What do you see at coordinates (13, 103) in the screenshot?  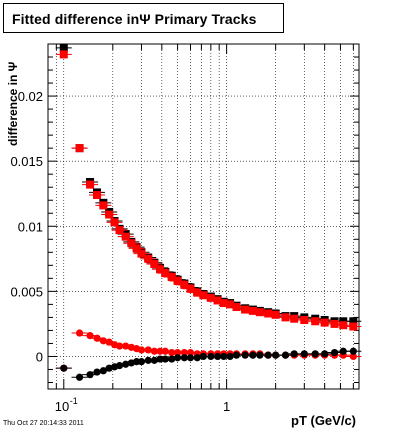 I see `y-axis-label: difference in Ψ` at bounding box center [13, 103].